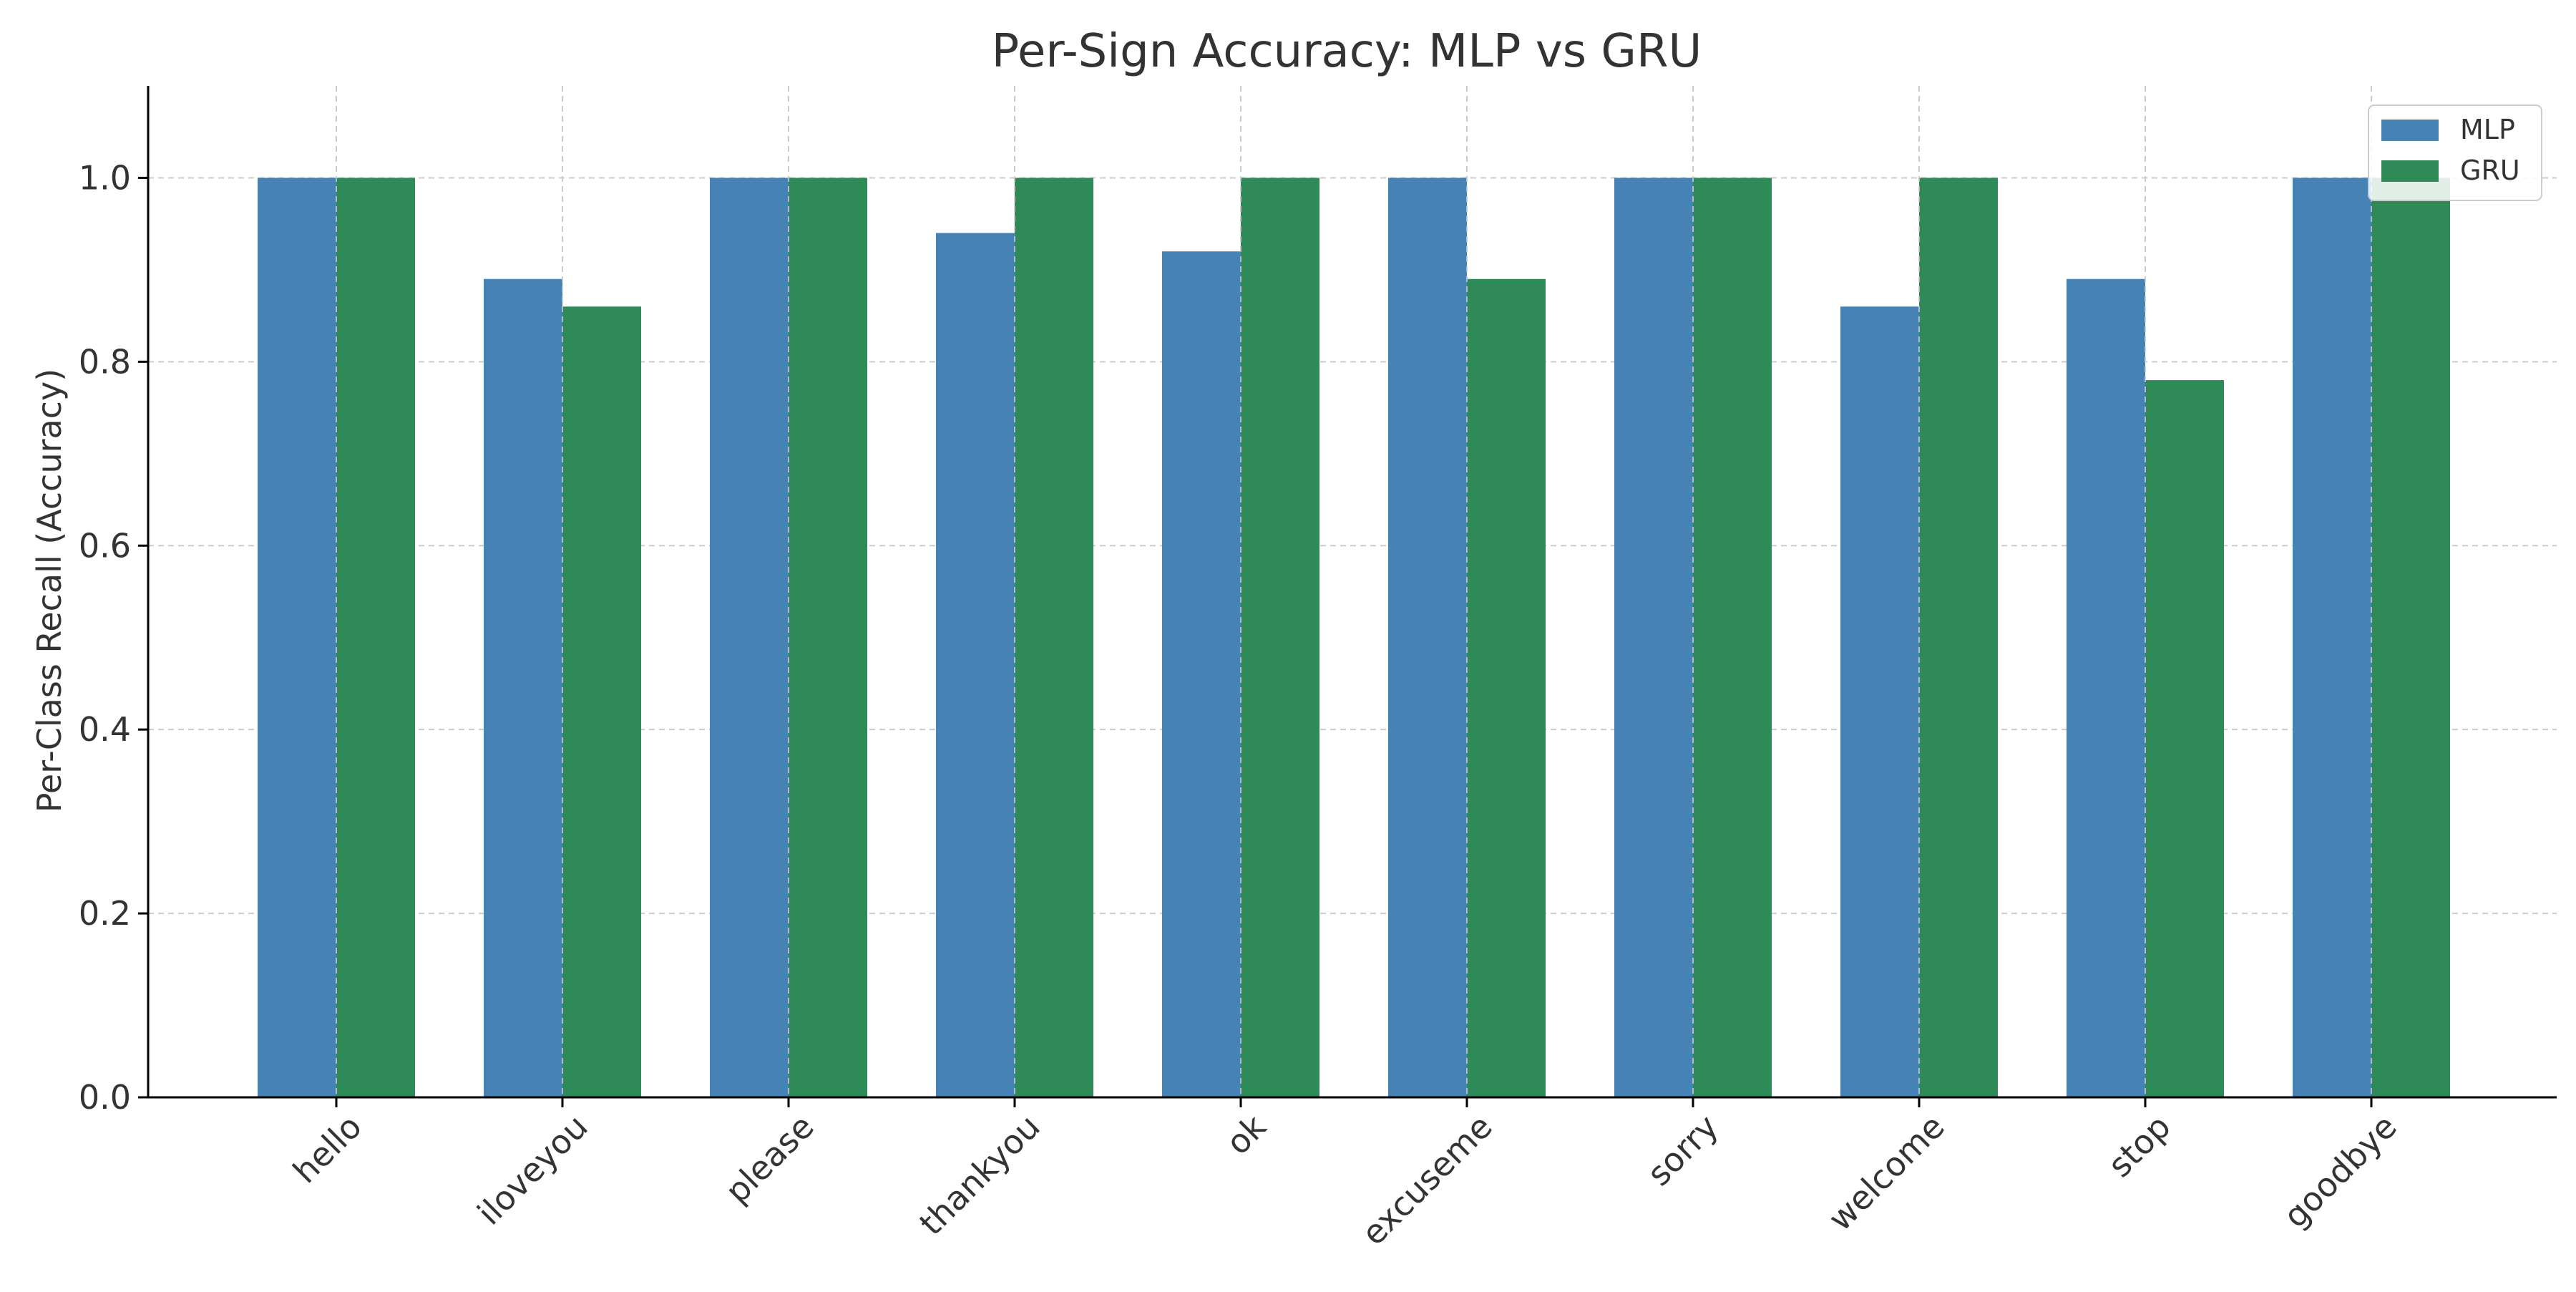  I want to click on legend-frame, so click(2455, 153).